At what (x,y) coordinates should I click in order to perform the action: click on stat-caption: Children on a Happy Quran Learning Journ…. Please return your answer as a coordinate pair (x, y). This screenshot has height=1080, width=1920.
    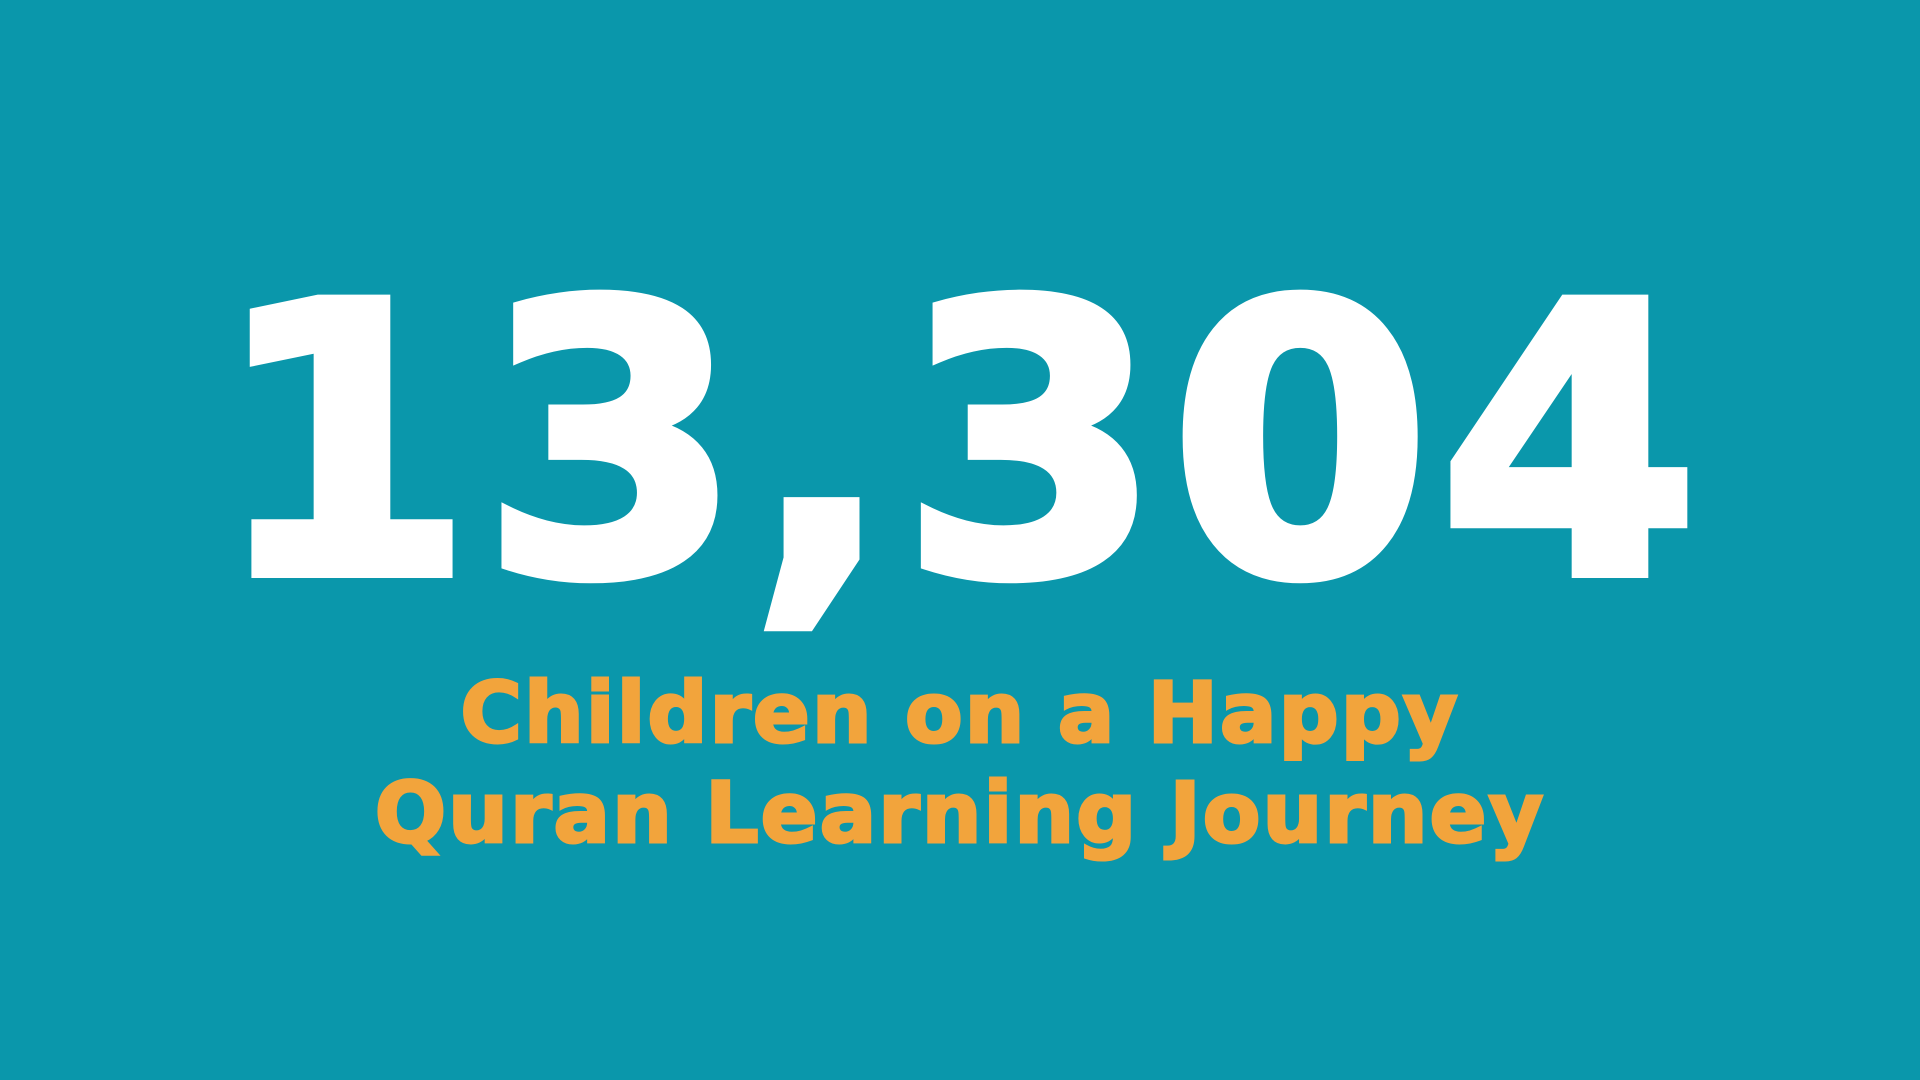
    Looking at the image, I should click on (959, 763).